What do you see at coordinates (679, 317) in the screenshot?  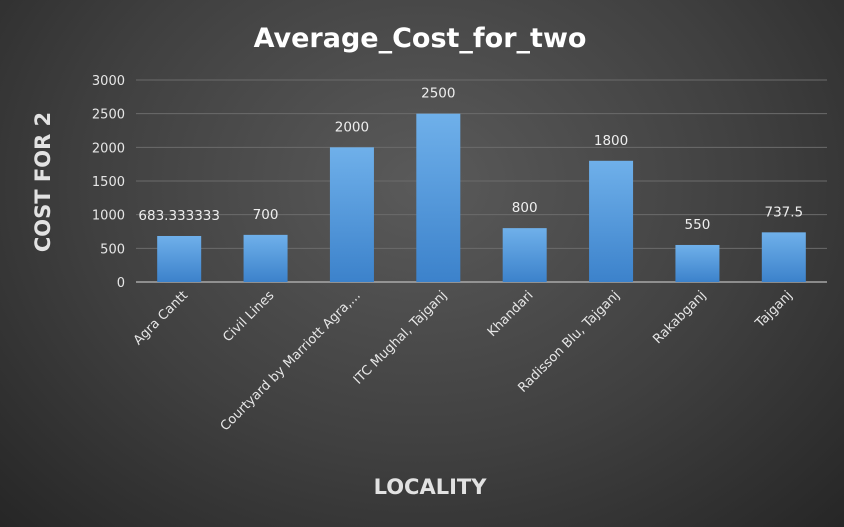 I see `x-tick-label: Rakabganj` at bounding box center [679, 317].